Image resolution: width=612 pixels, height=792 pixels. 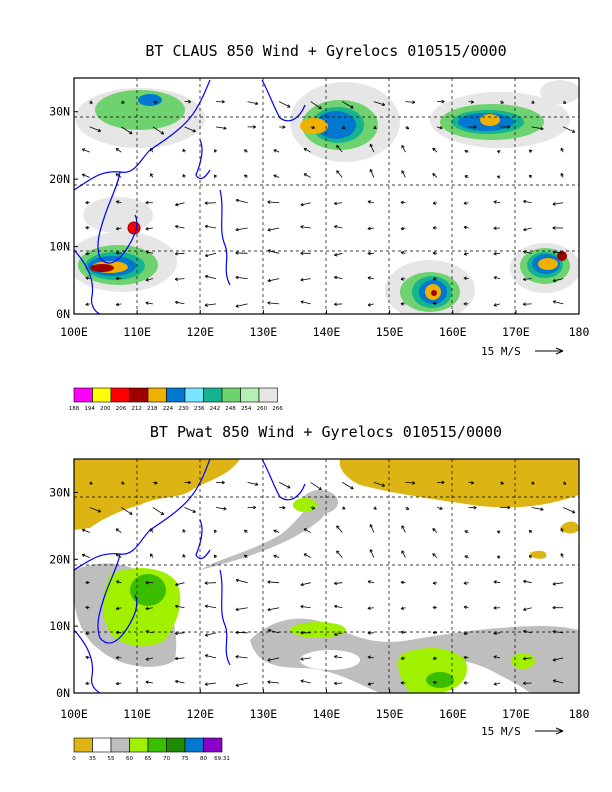 I want to click on y-tick-label: 0N, so click(x=63, y=314).